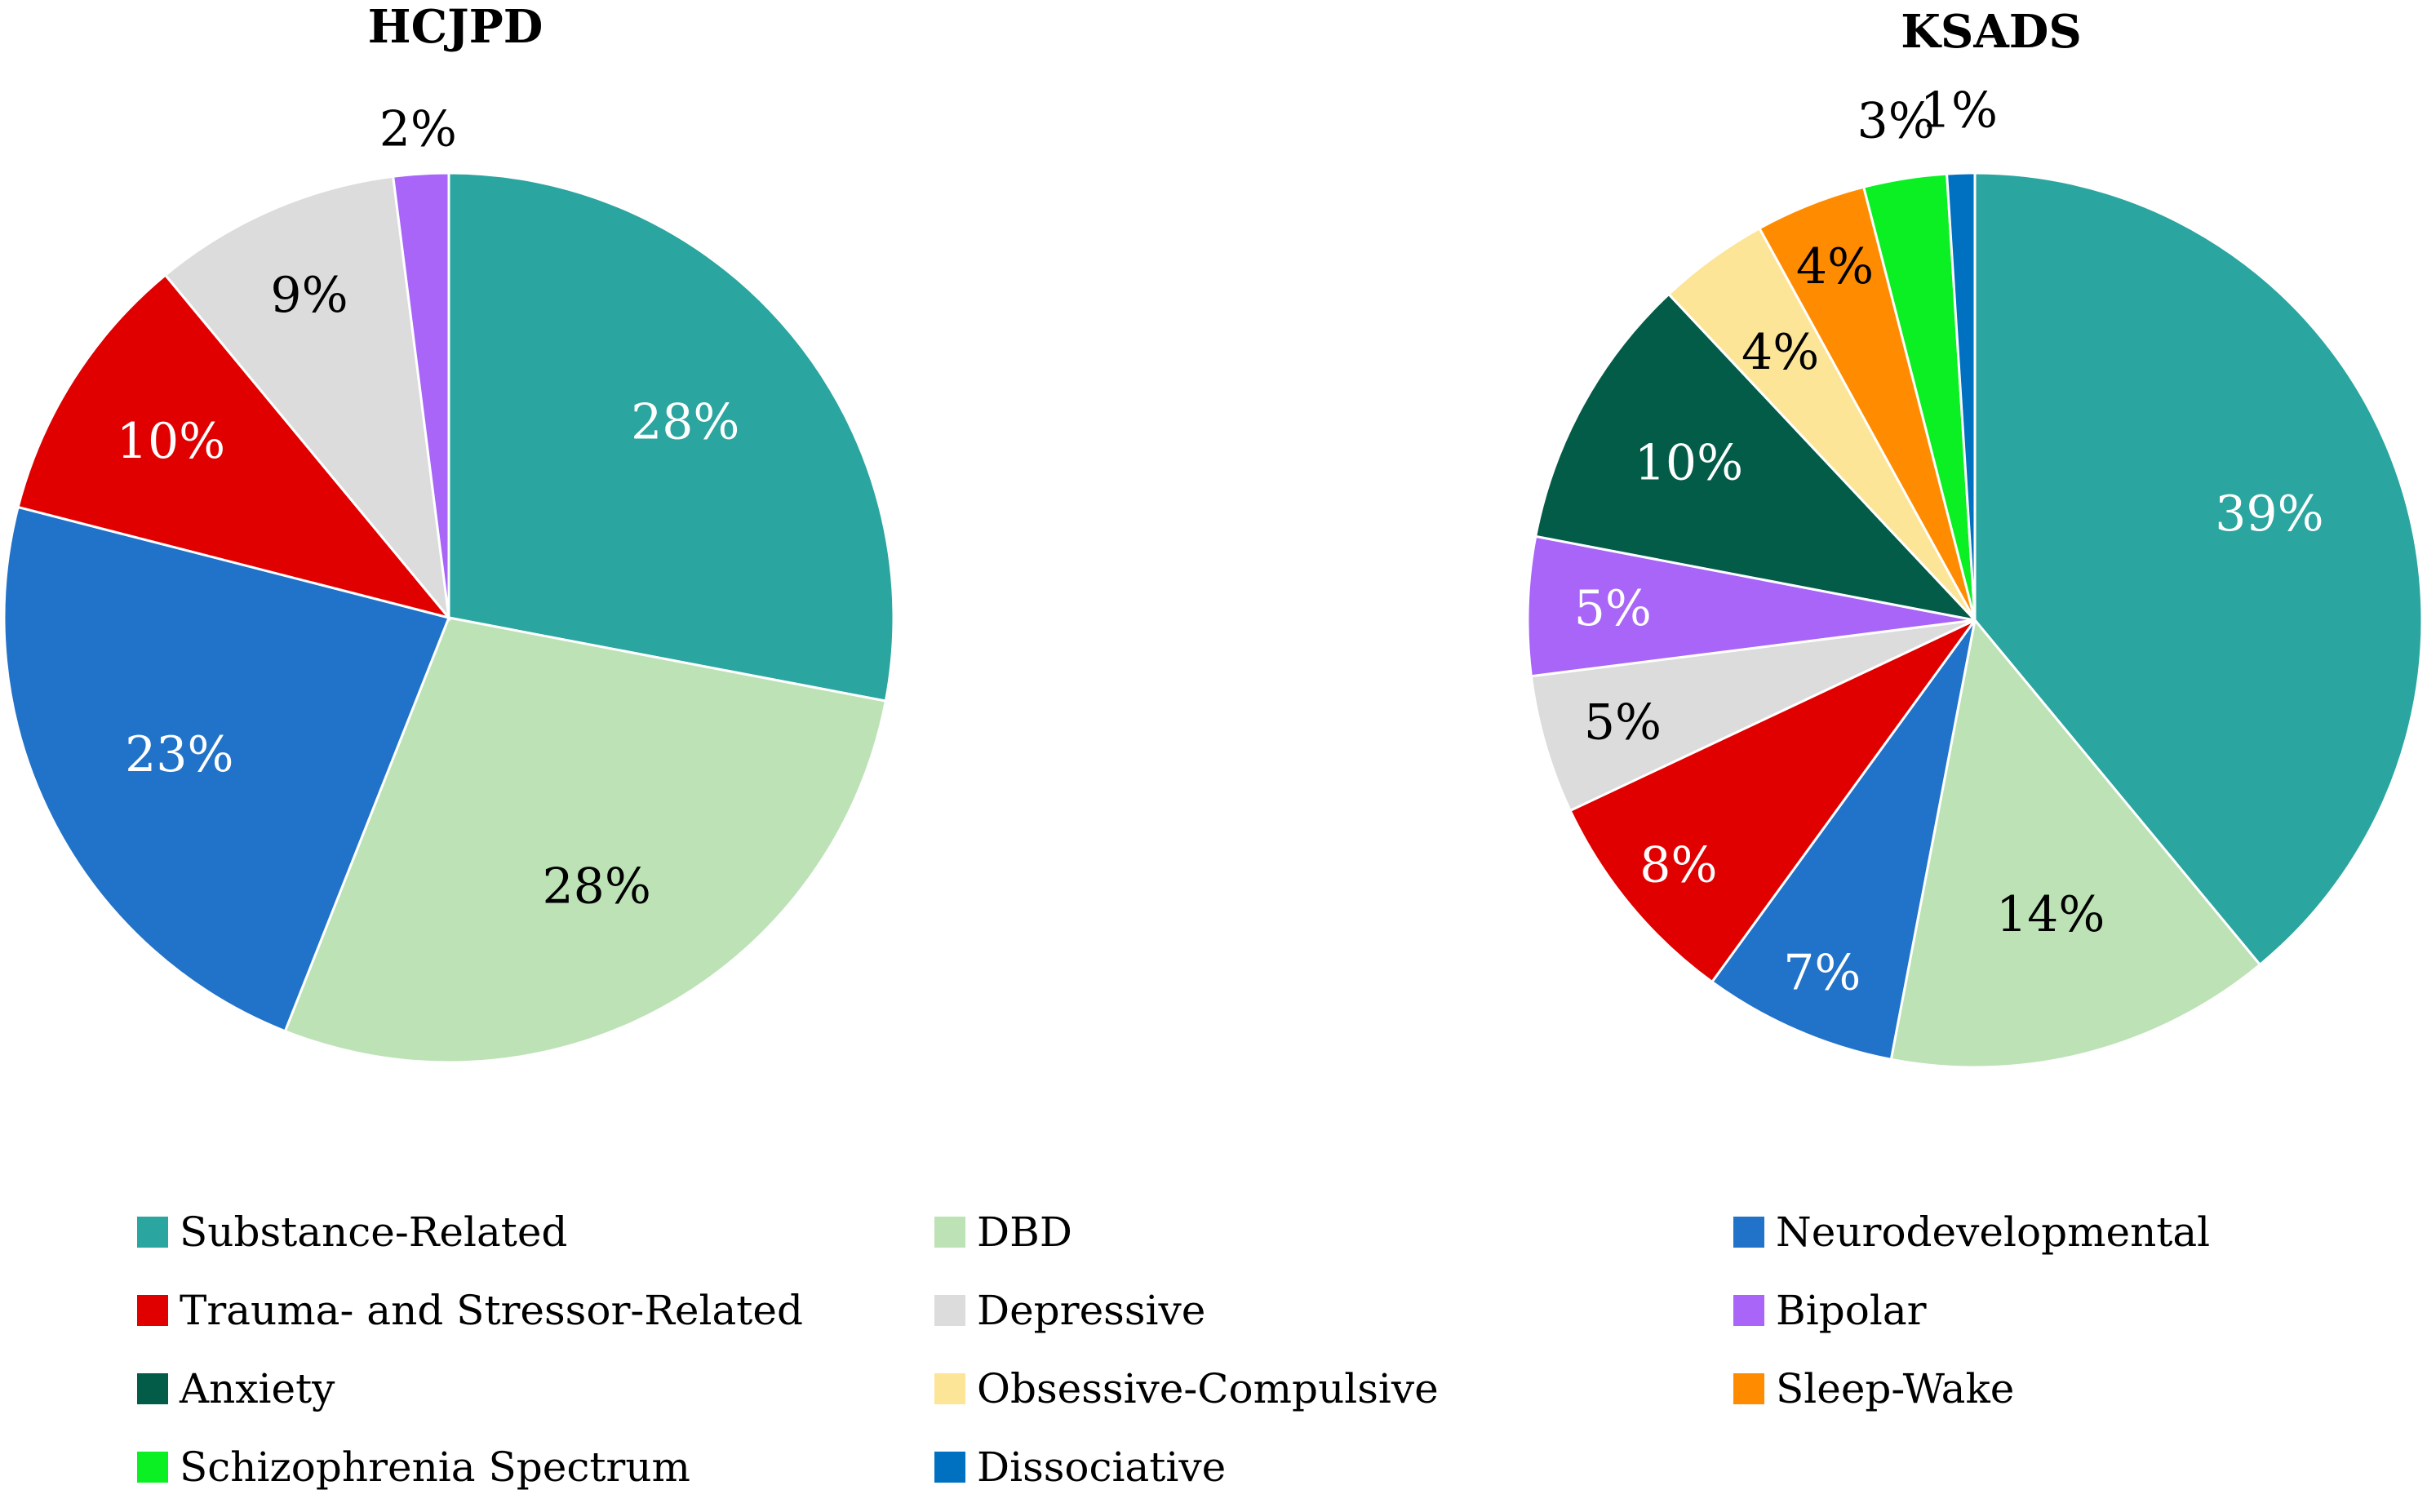  What do you see at coordinates (1991, 32) in the screenshot?
I see `ksads-chart-title: KSADS` at bounding box center [1991, 32].